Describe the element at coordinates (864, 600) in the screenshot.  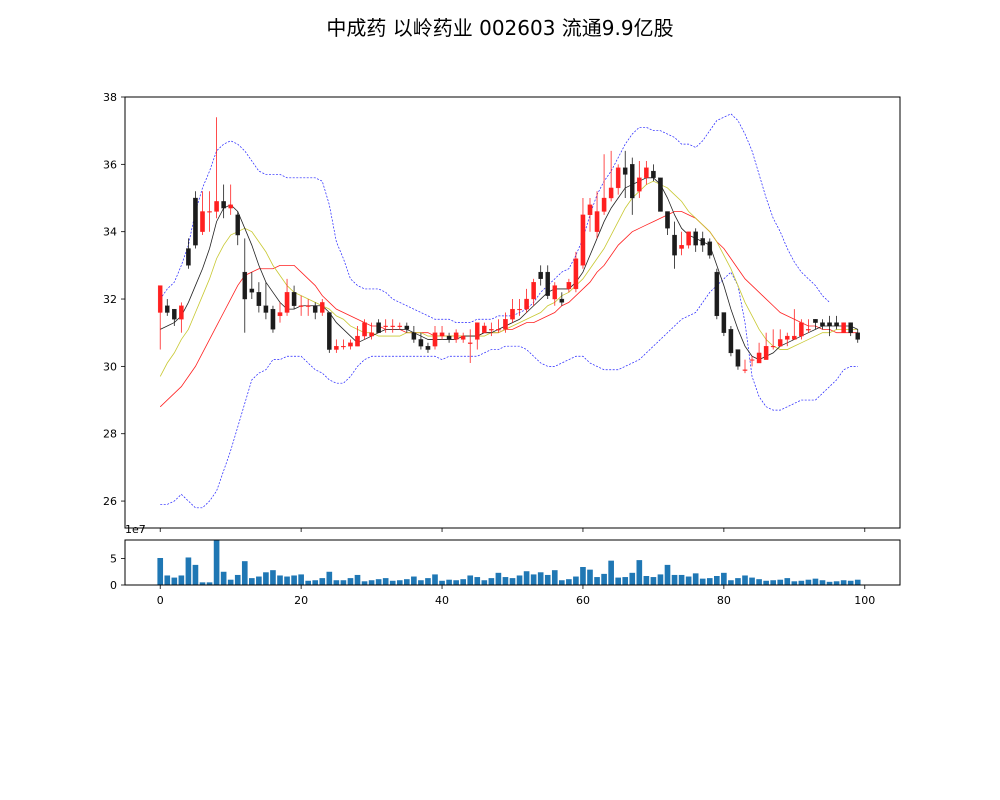
I see `x-tick-label: 100` at that location.